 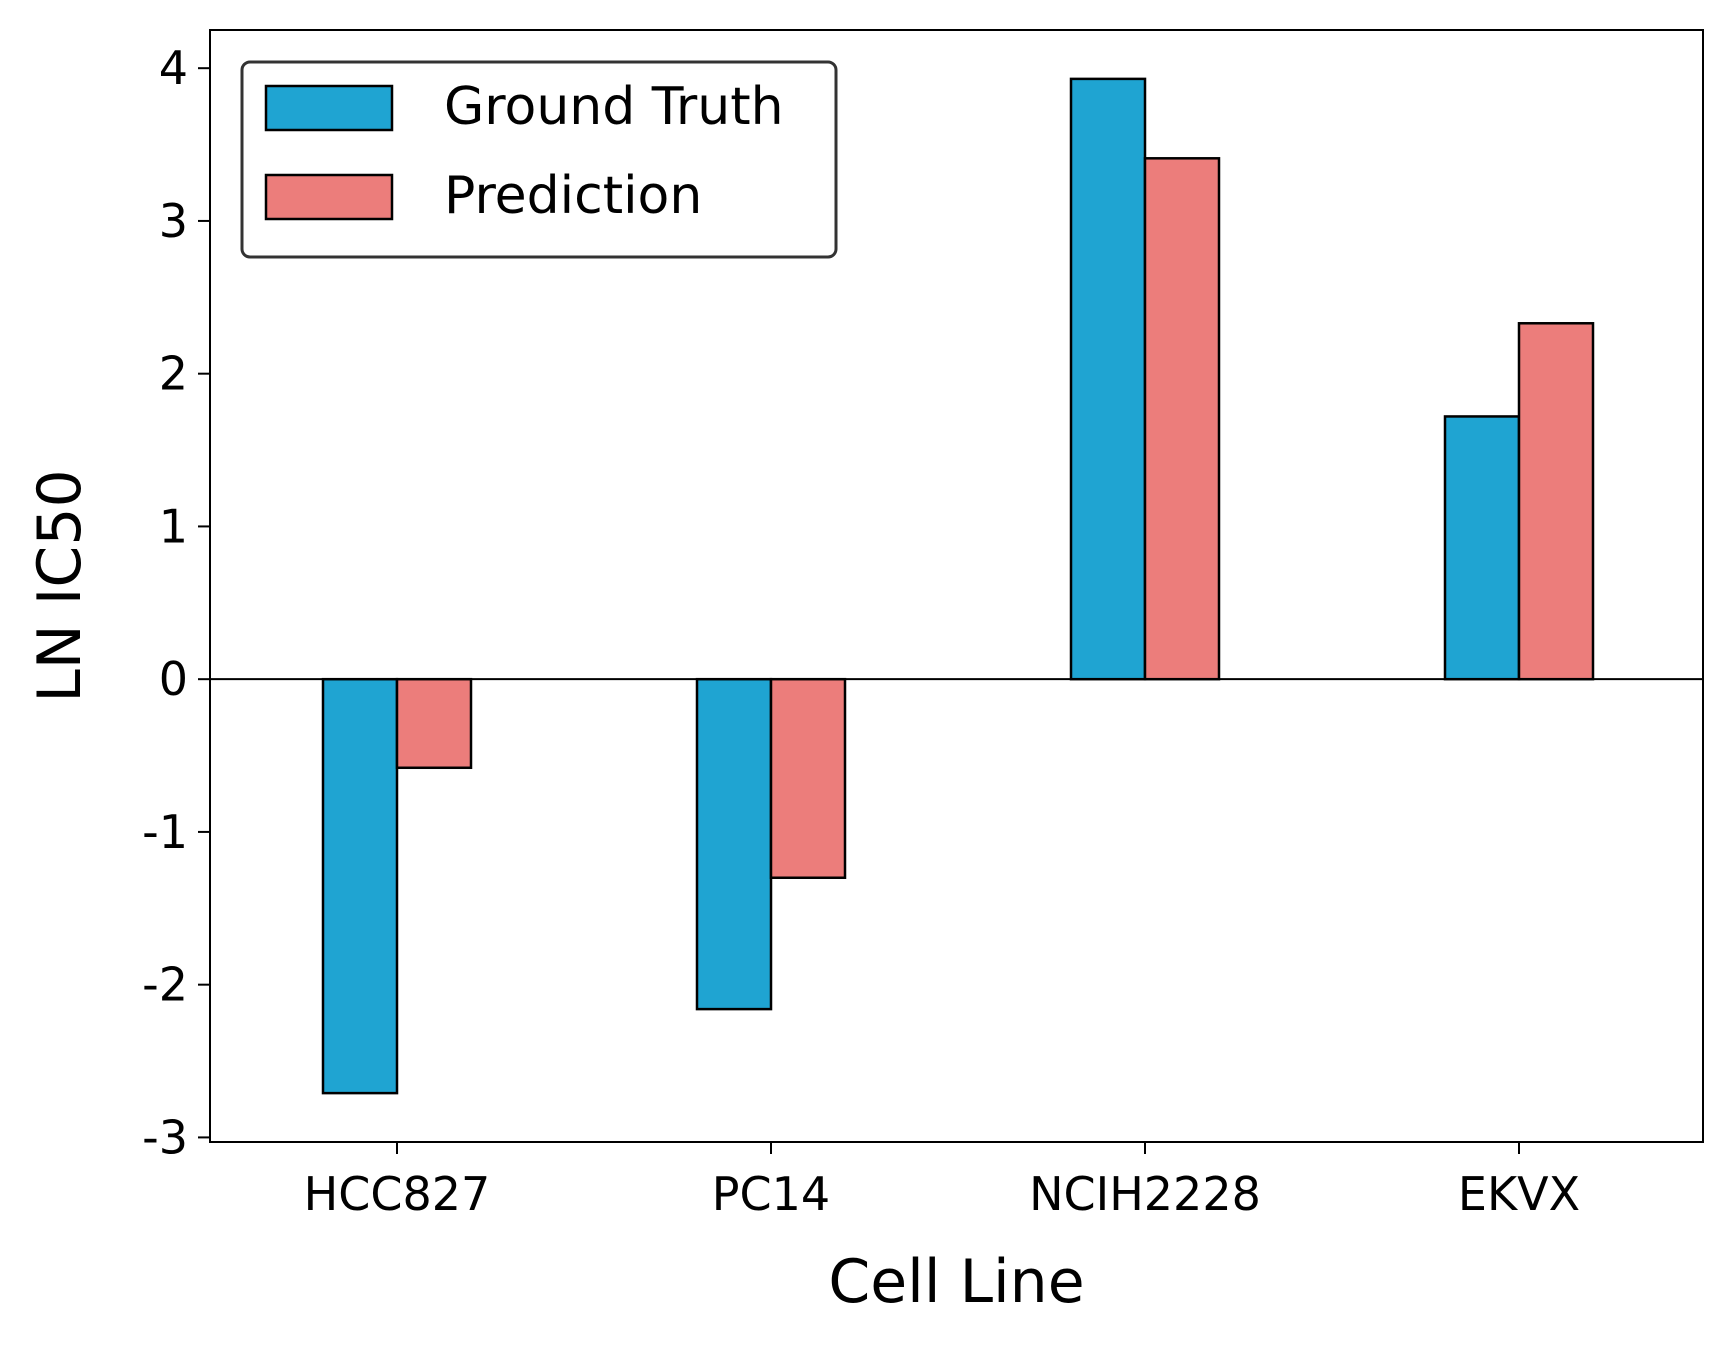 I want to click on y-tick-label: 3, so click(x=173, y=221).